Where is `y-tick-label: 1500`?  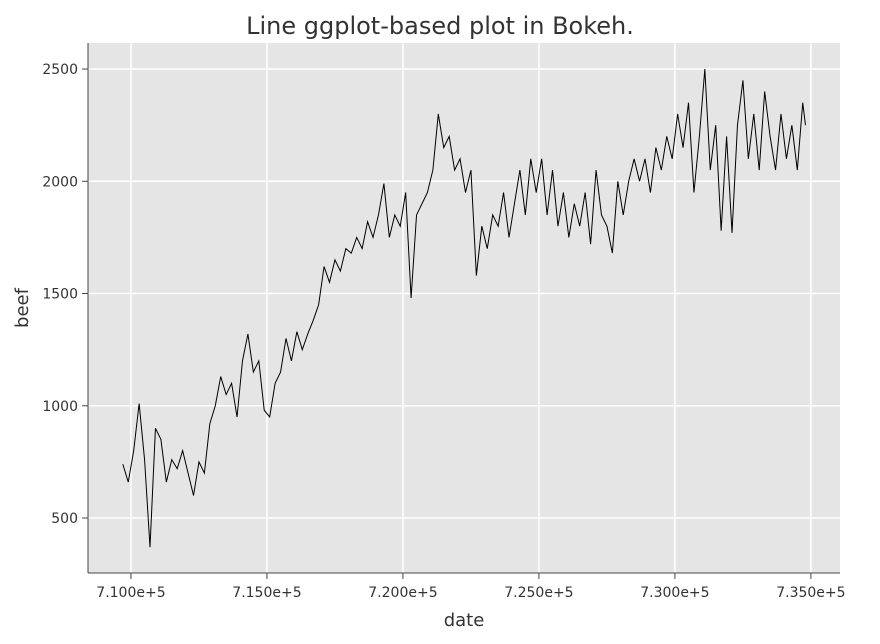 y-tick-label: 1500 is located at coordinates (60, 295).